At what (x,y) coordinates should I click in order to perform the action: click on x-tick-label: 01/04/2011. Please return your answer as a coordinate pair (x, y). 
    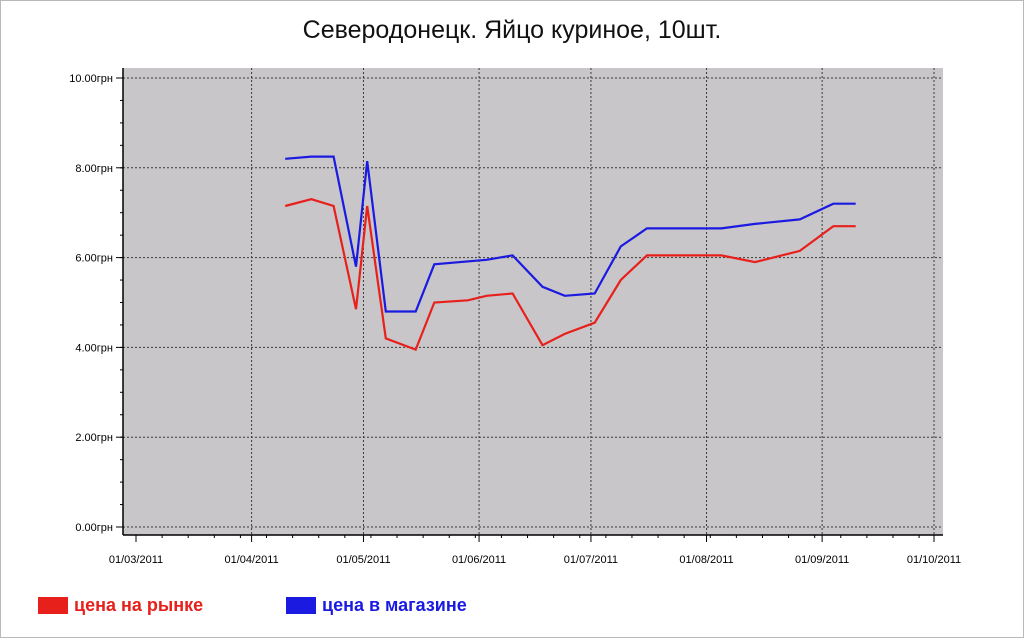
    Looking at the image, I should click on (251, 560).